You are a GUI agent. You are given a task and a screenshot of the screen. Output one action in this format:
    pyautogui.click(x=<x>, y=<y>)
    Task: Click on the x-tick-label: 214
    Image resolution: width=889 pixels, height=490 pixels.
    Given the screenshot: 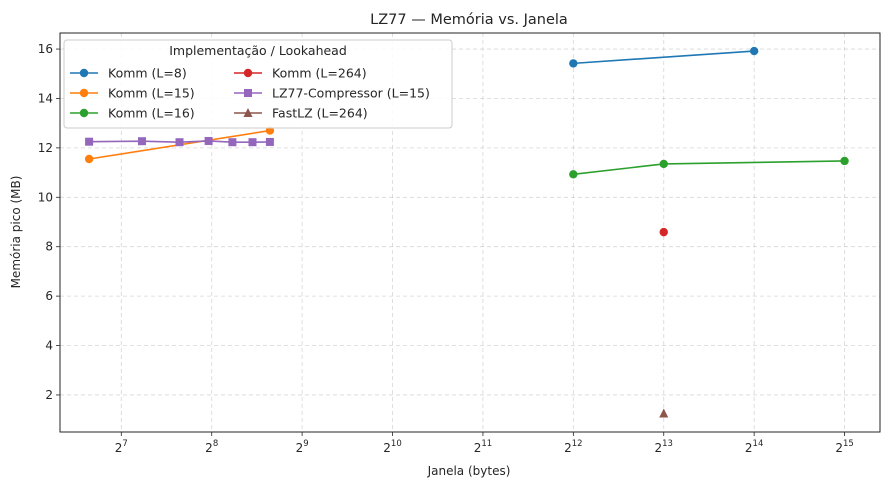 What is the action you would take?
    pyautogui.click(x=754, y=447)
    